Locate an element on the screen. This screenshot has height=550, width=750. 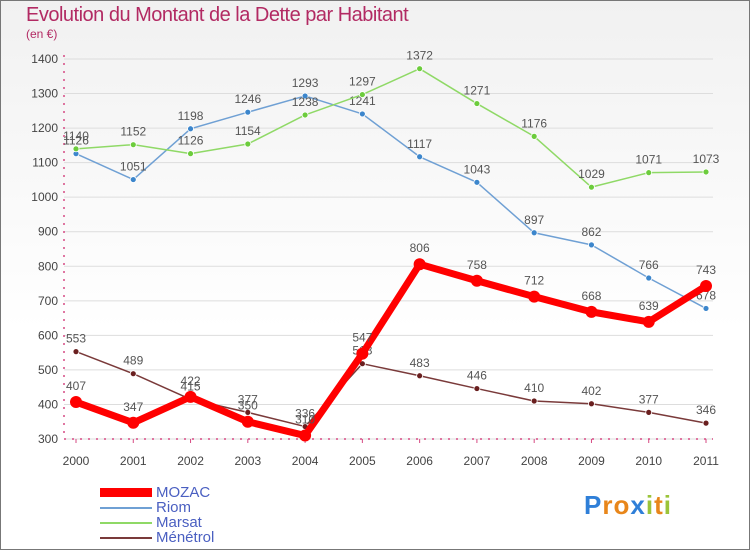
legend-label: Marsat is located at coordinates (179, 522).